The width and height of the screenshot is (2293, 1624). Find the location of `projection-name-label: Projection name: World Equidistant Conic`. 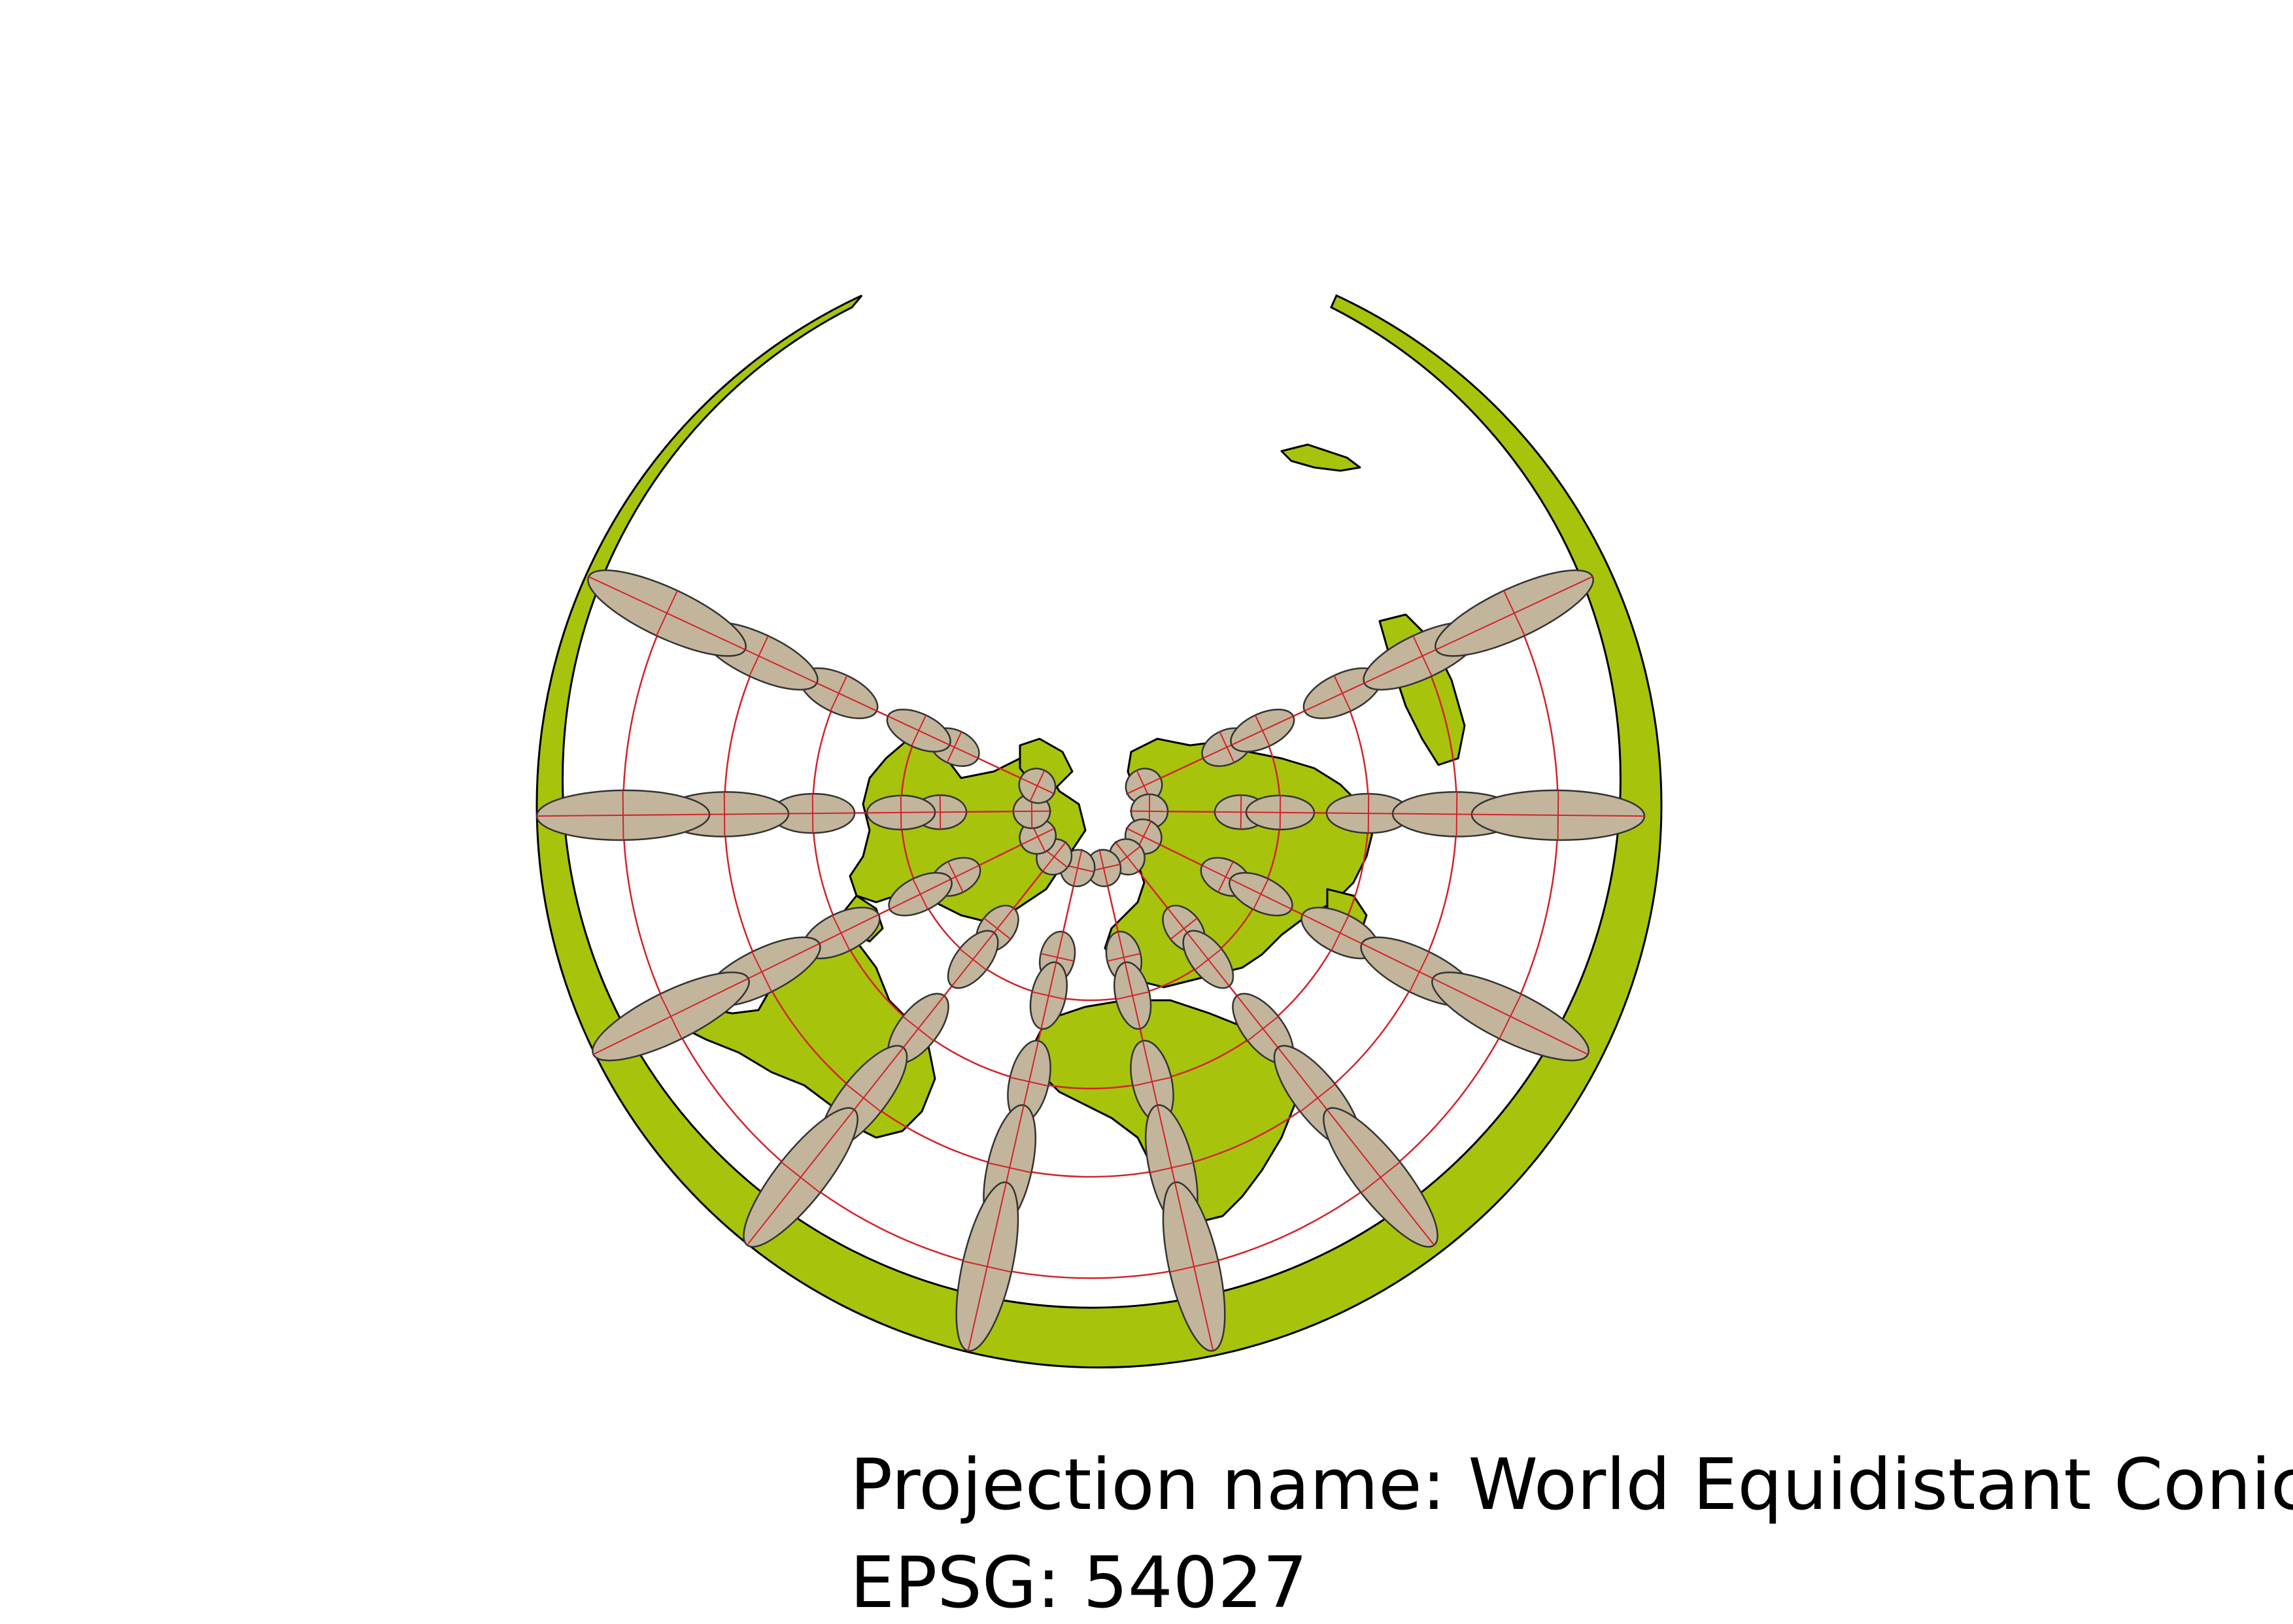

projection-name-label: Projection name: World Equidistant Conic is located at coordinates (1571, 1485).